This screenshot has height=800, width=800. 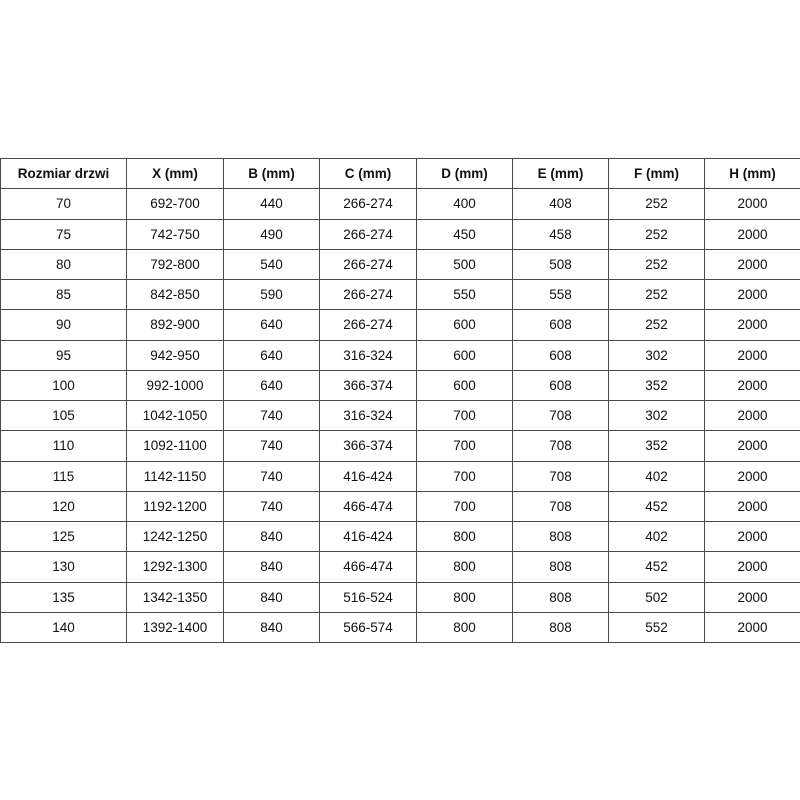 I want to click on table-cell: 692-700, so click(x=175, y=204).